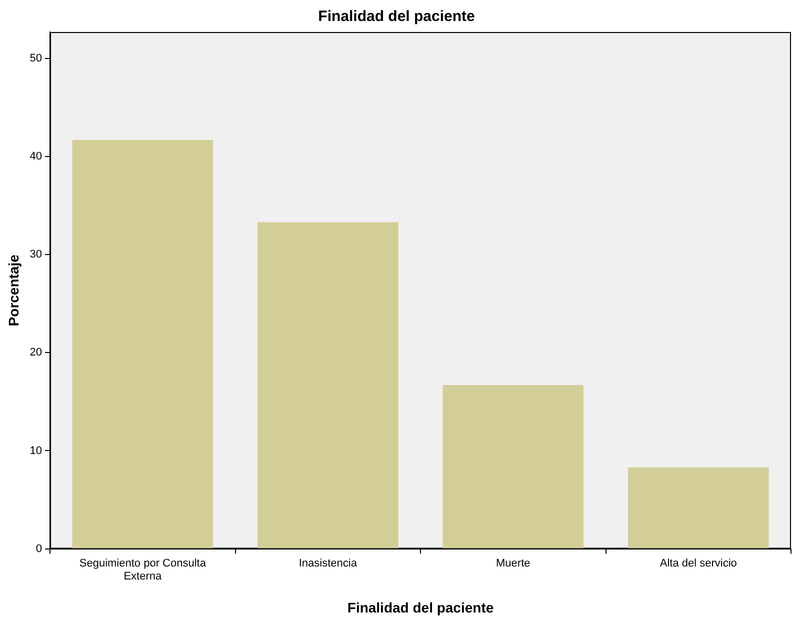 The width and height of the screenshot is (793, 631). I want to click on x-tick-label: Seguimiento por Consulta Externa, so click(143, 570).